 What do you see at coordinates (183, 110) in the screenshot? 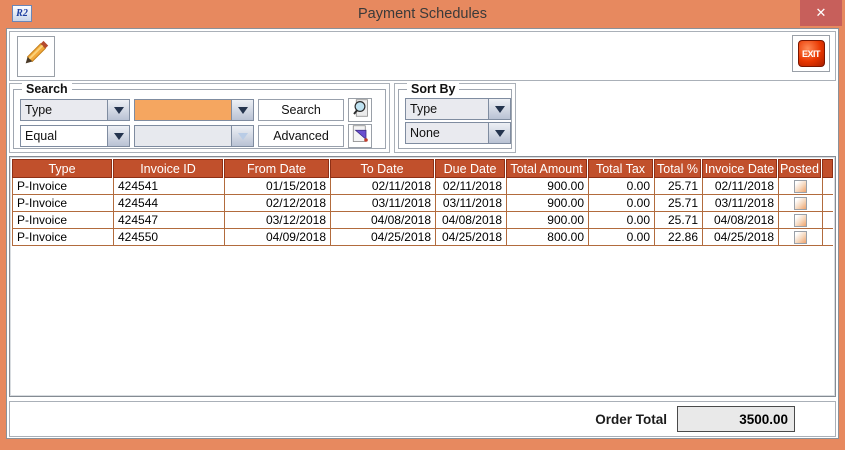
I see `search-value-input` at bounding box center [183, 110].